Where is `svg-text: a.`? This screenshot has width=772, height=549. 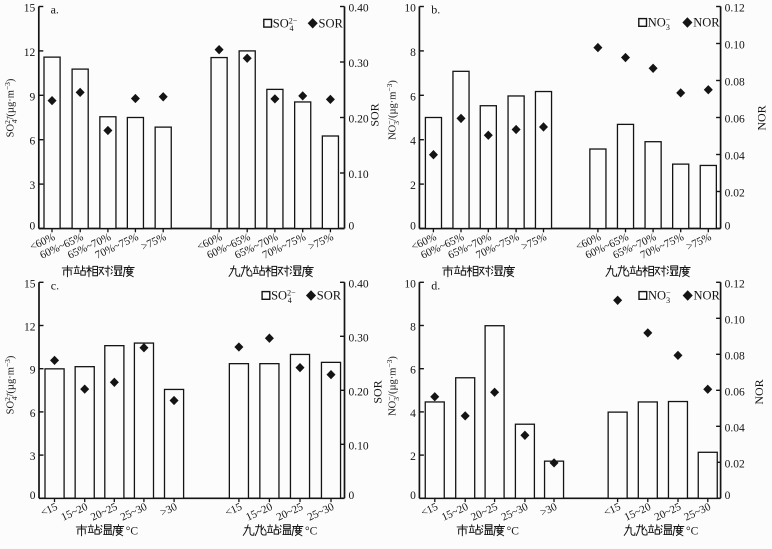
svg-text: a. is located at coordinates (55, 10).